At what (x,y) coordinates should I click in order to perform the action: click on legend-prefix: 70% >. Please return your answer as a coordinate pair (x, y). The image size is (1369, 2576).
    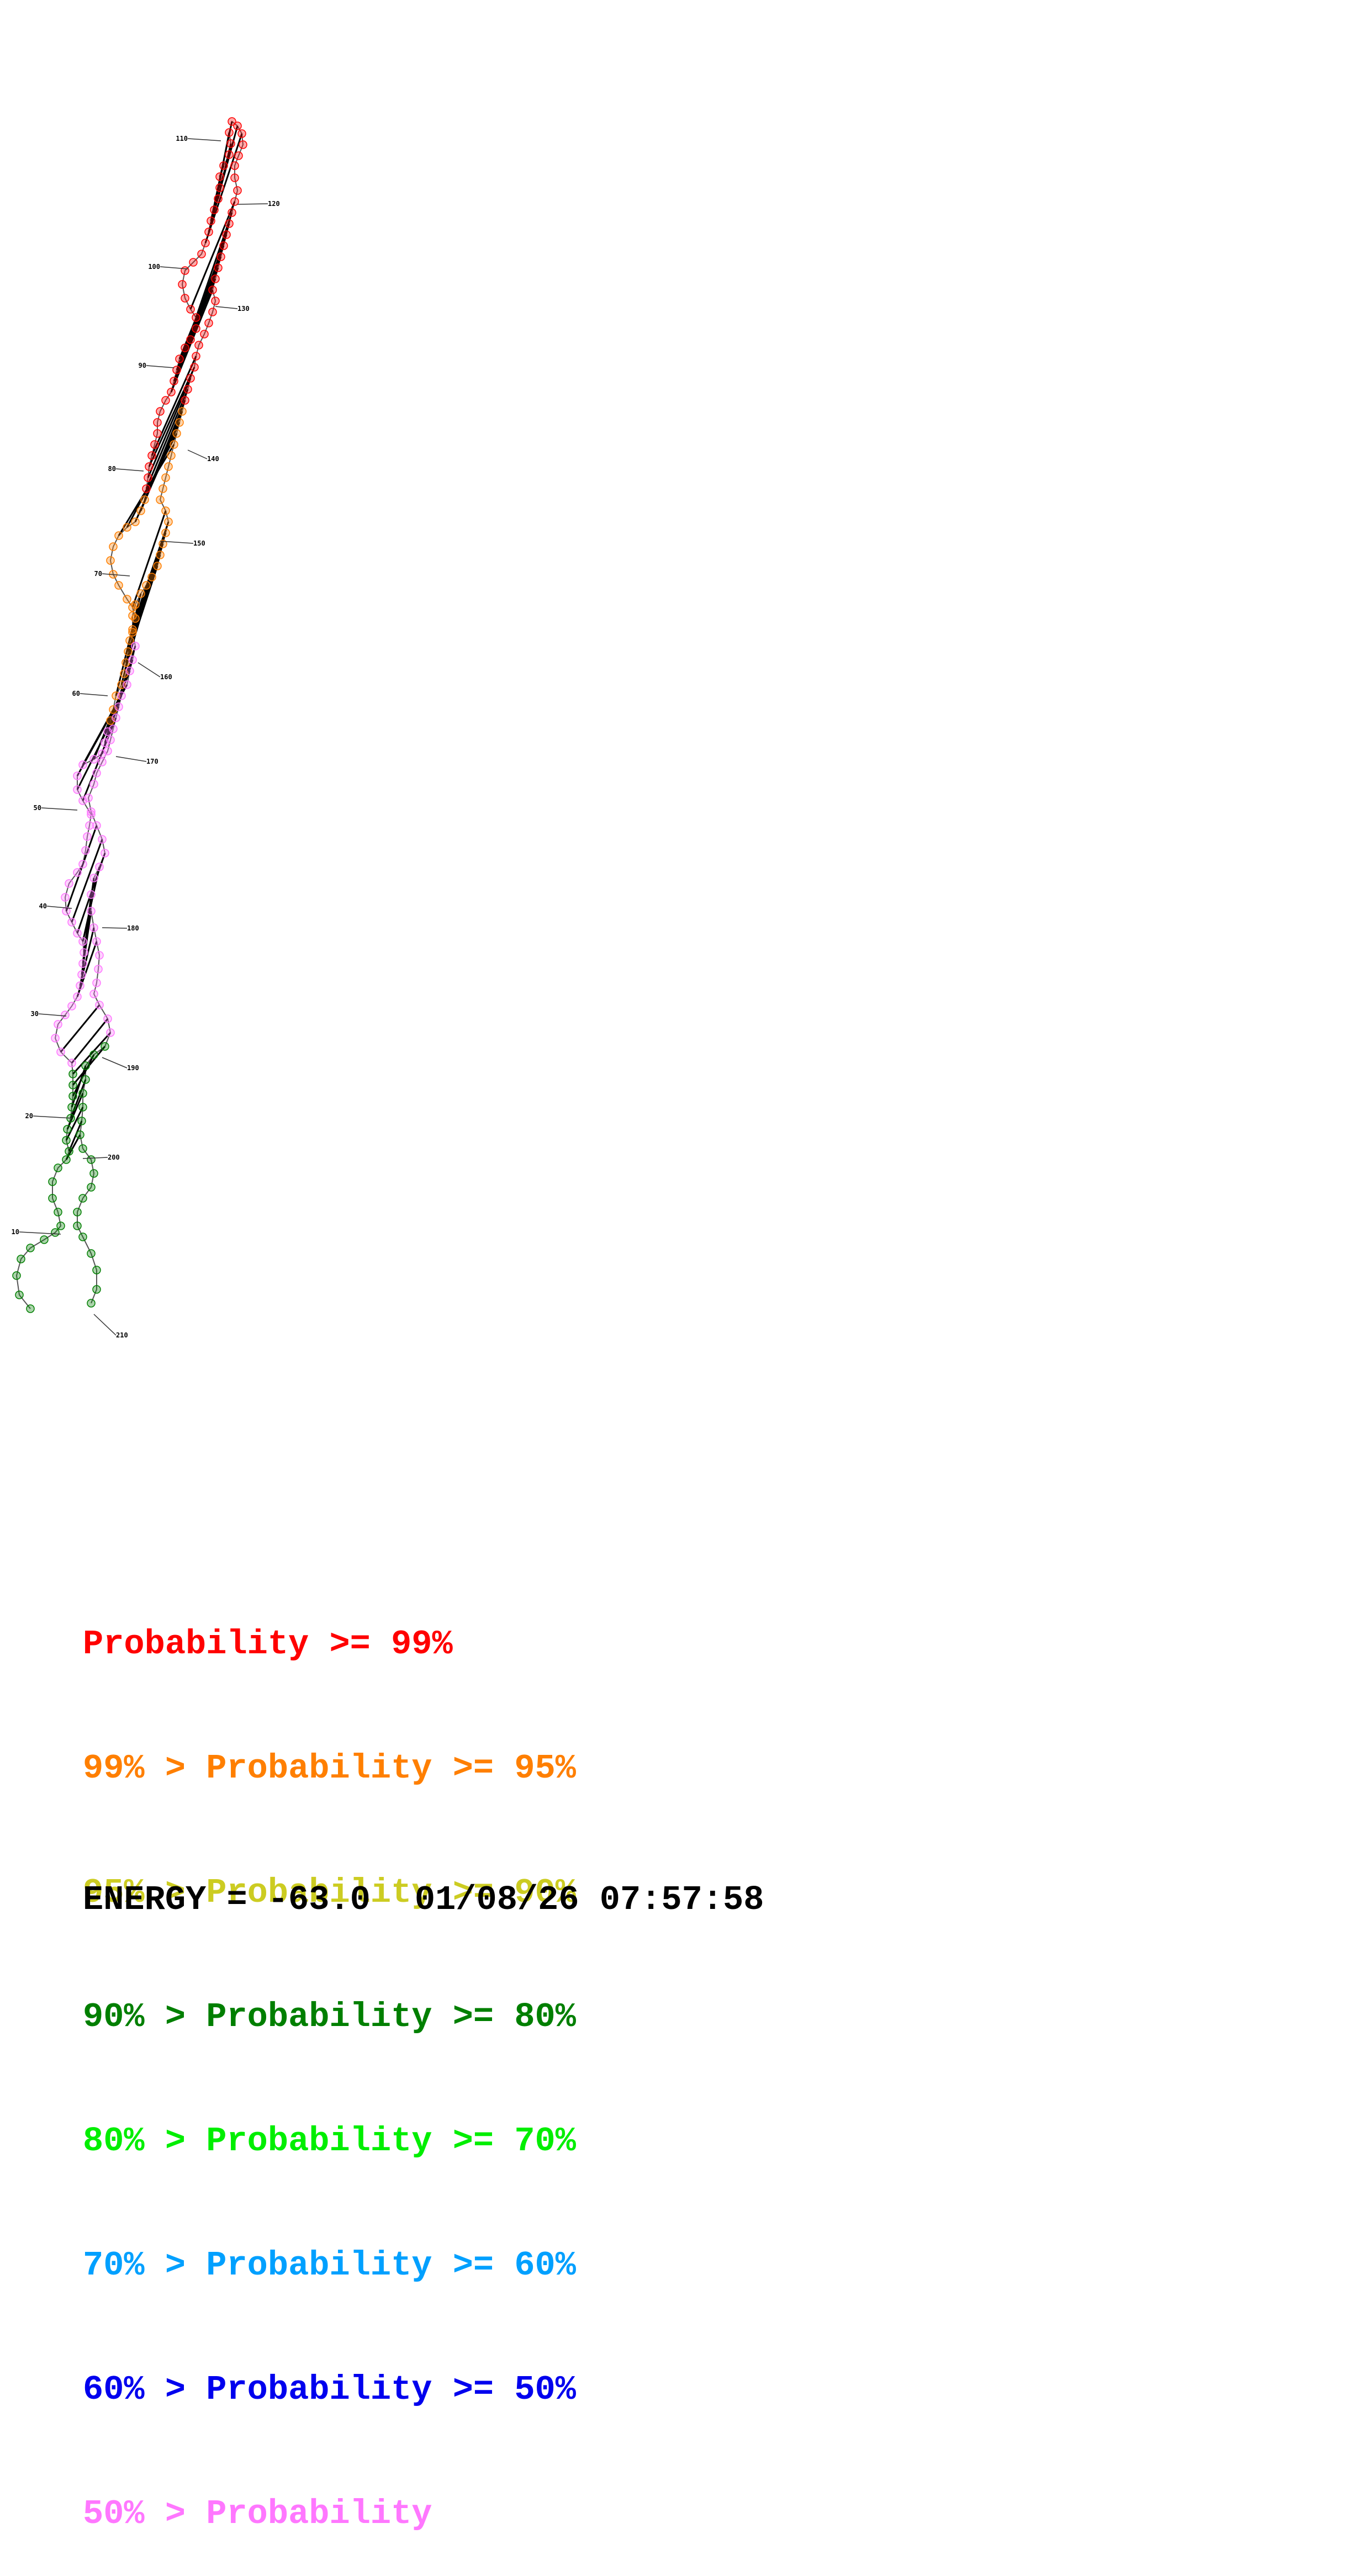
    Looking at the image, I should click on (145, 2265).